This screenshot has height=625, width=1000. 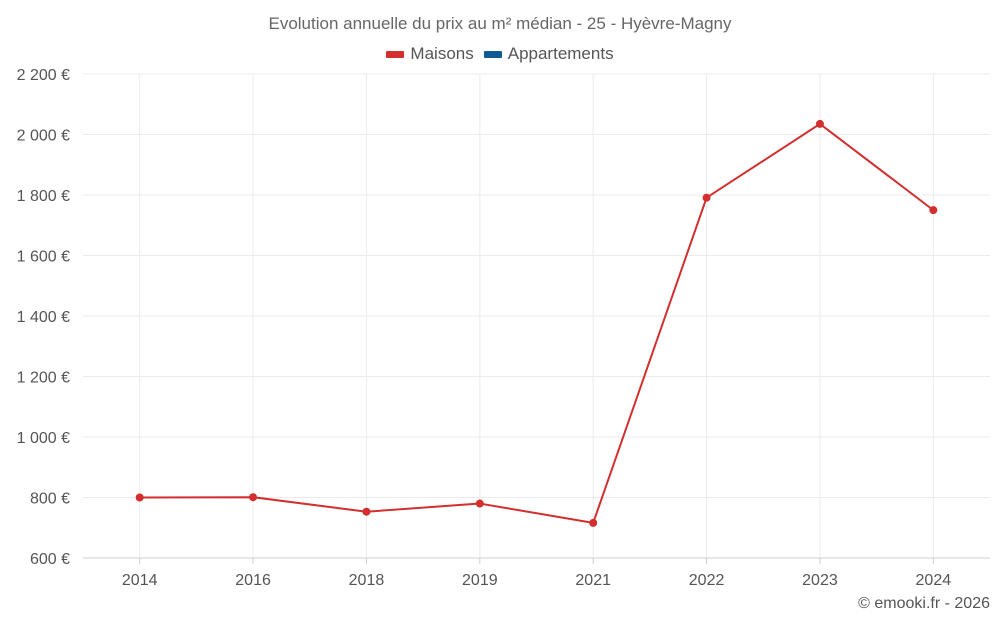 What do you see at coordinates (934, 580) in the screenshot?
I see `x-tick-label: 2024` at bounding box center [934, 580].